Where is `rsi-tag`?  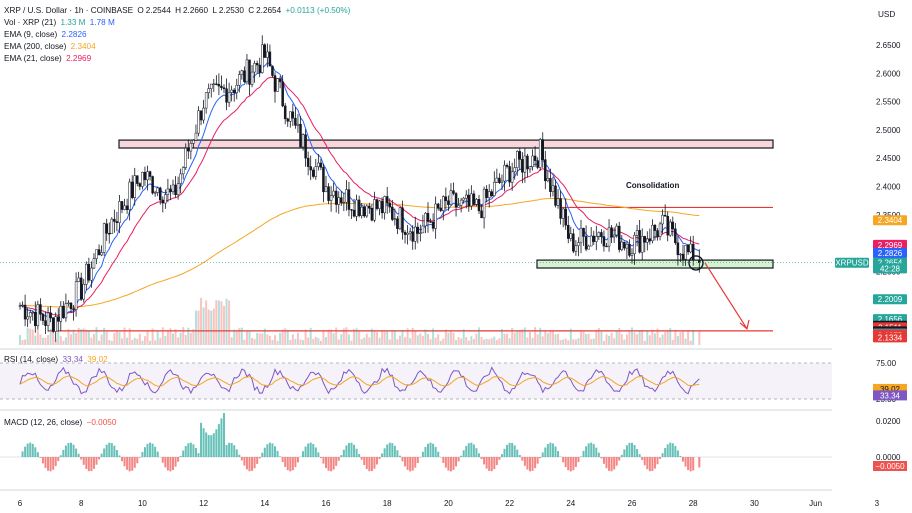 rsi-tag is located at coordinates (890, 395).